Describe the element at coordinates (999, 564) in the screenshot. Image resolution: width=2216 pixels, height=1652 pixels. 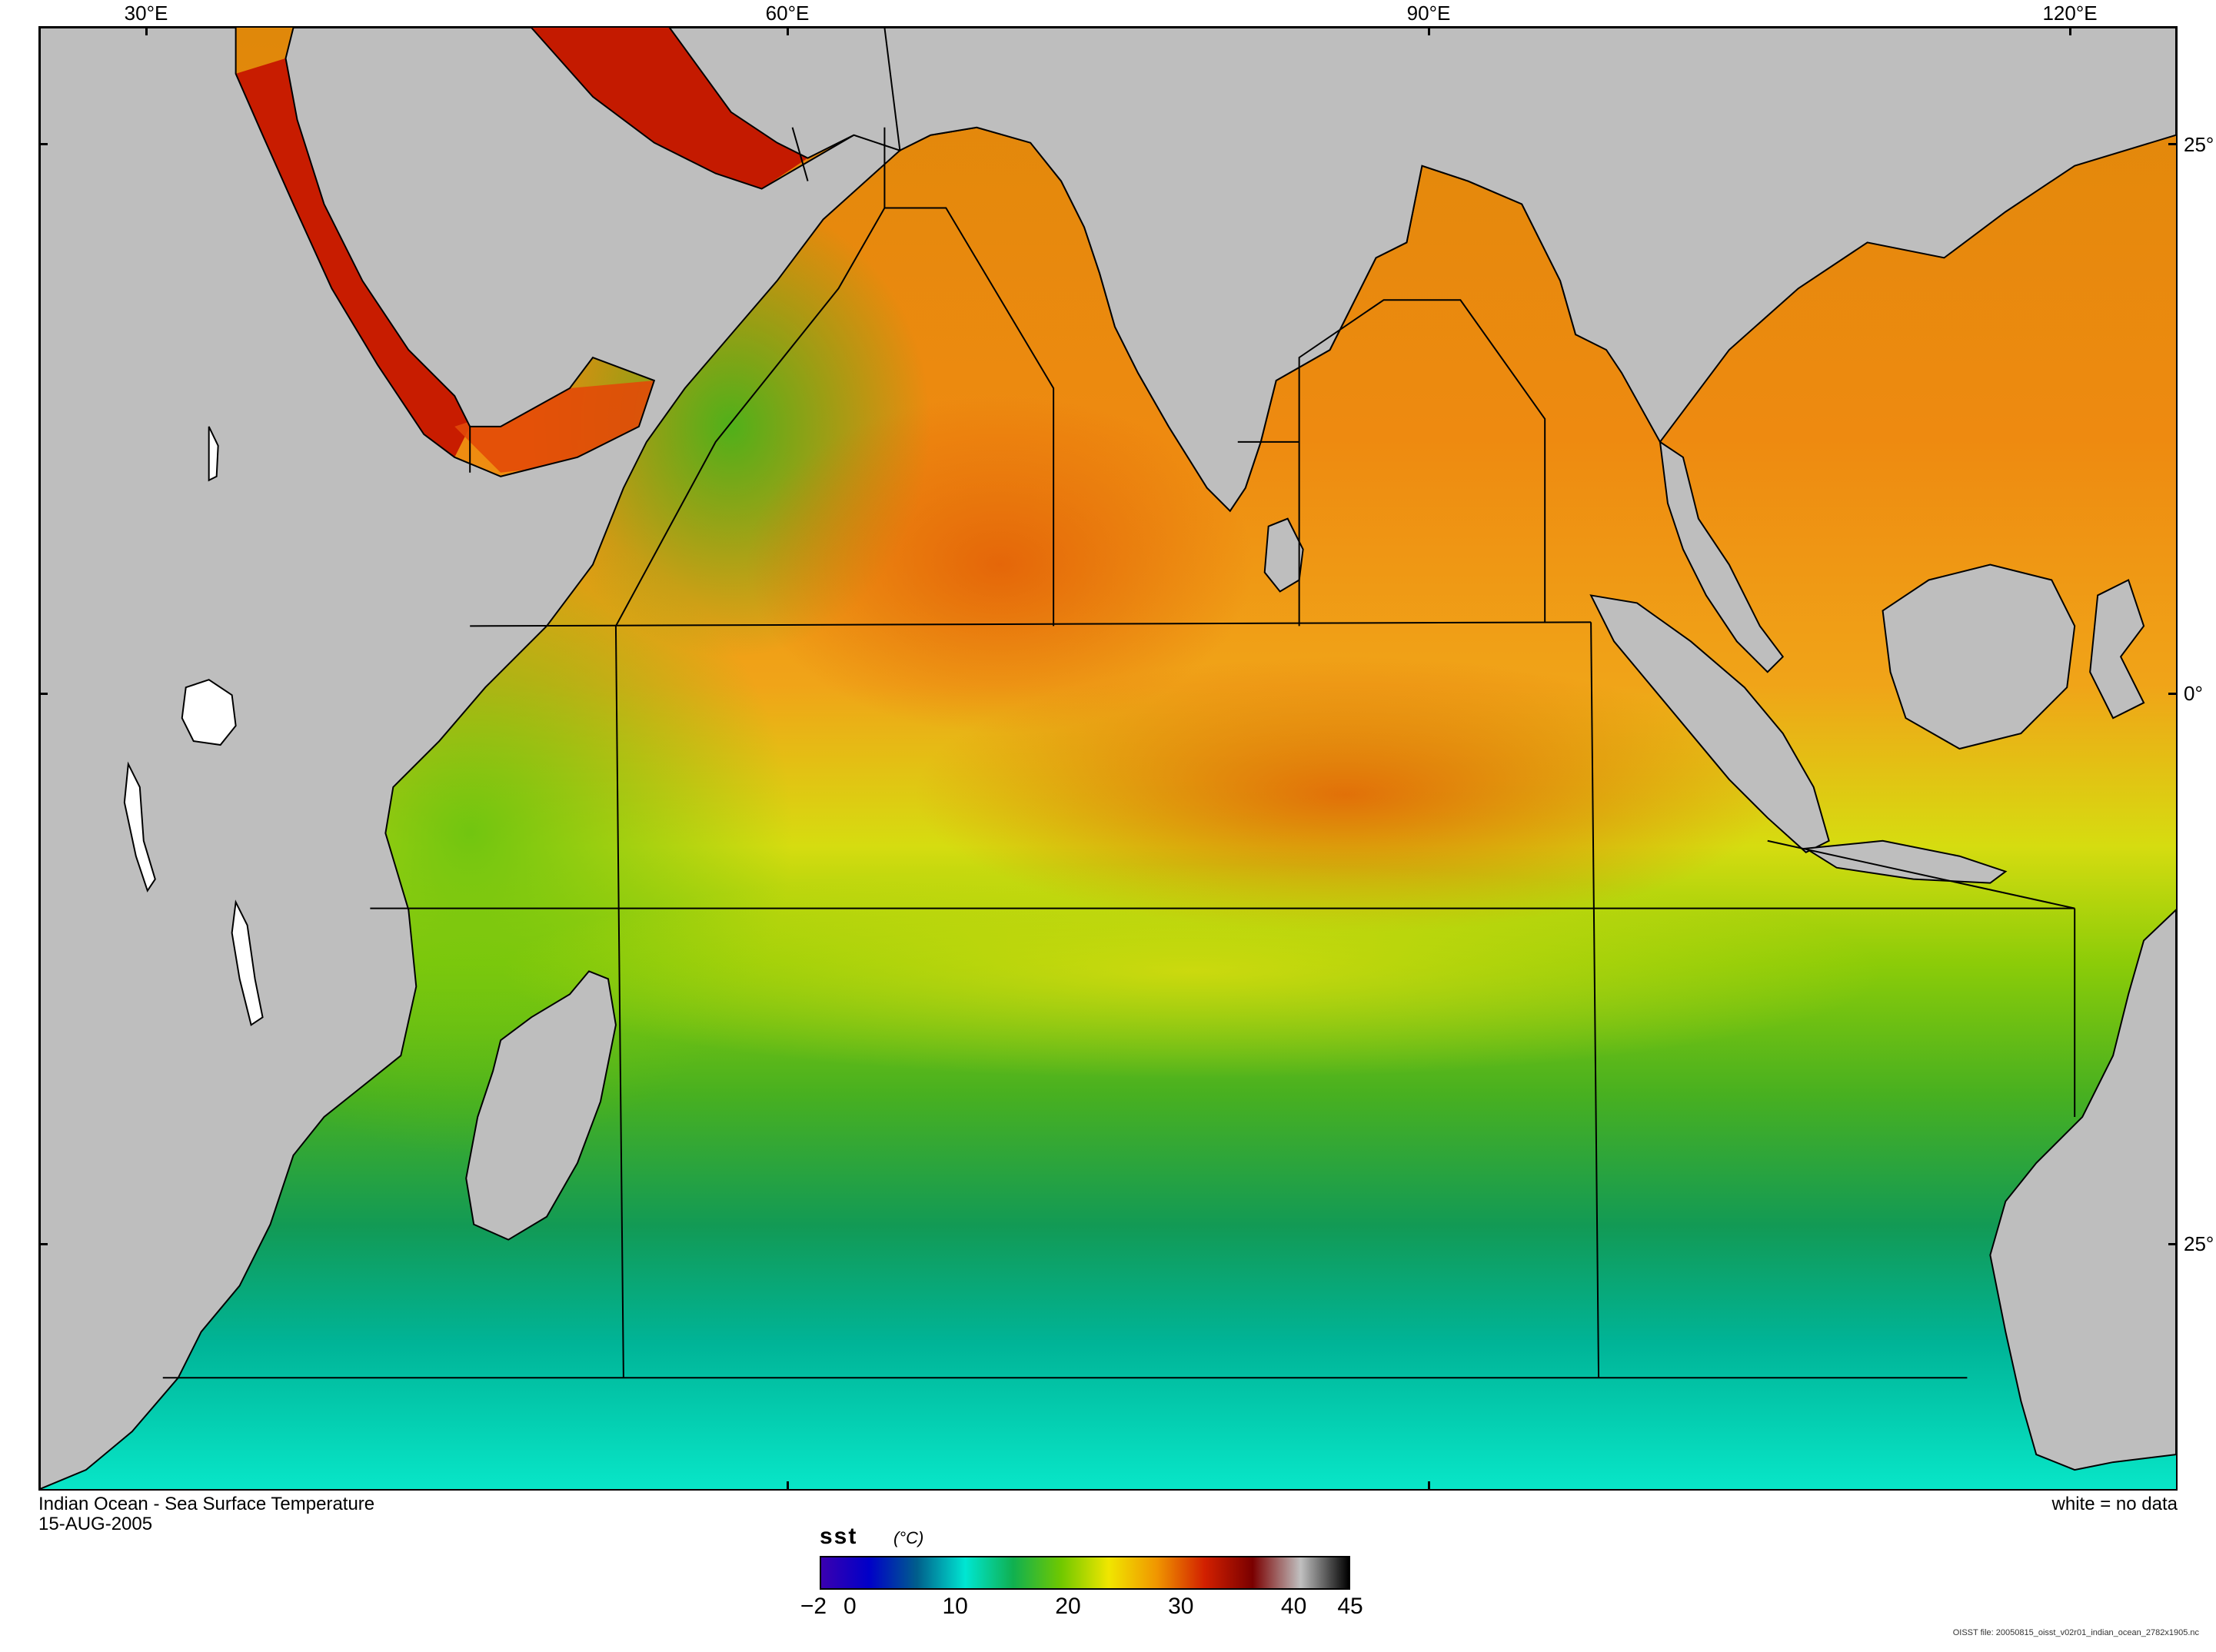
I see `arabian-sea-warm` at that location.